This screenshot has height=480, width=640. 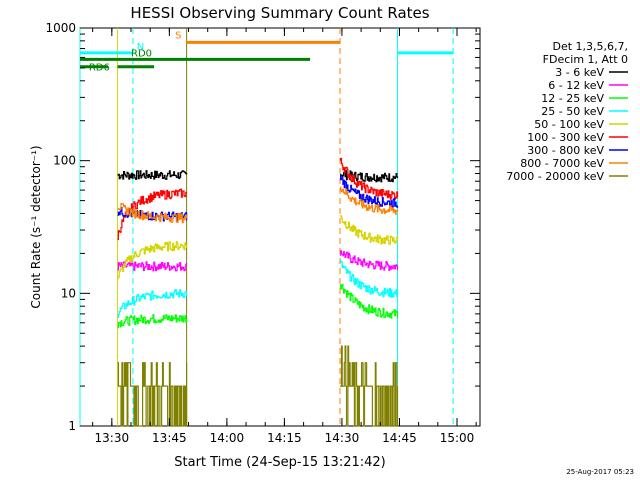 I want to click on x-tick-label: 13:30, so click(x=112, y=438).